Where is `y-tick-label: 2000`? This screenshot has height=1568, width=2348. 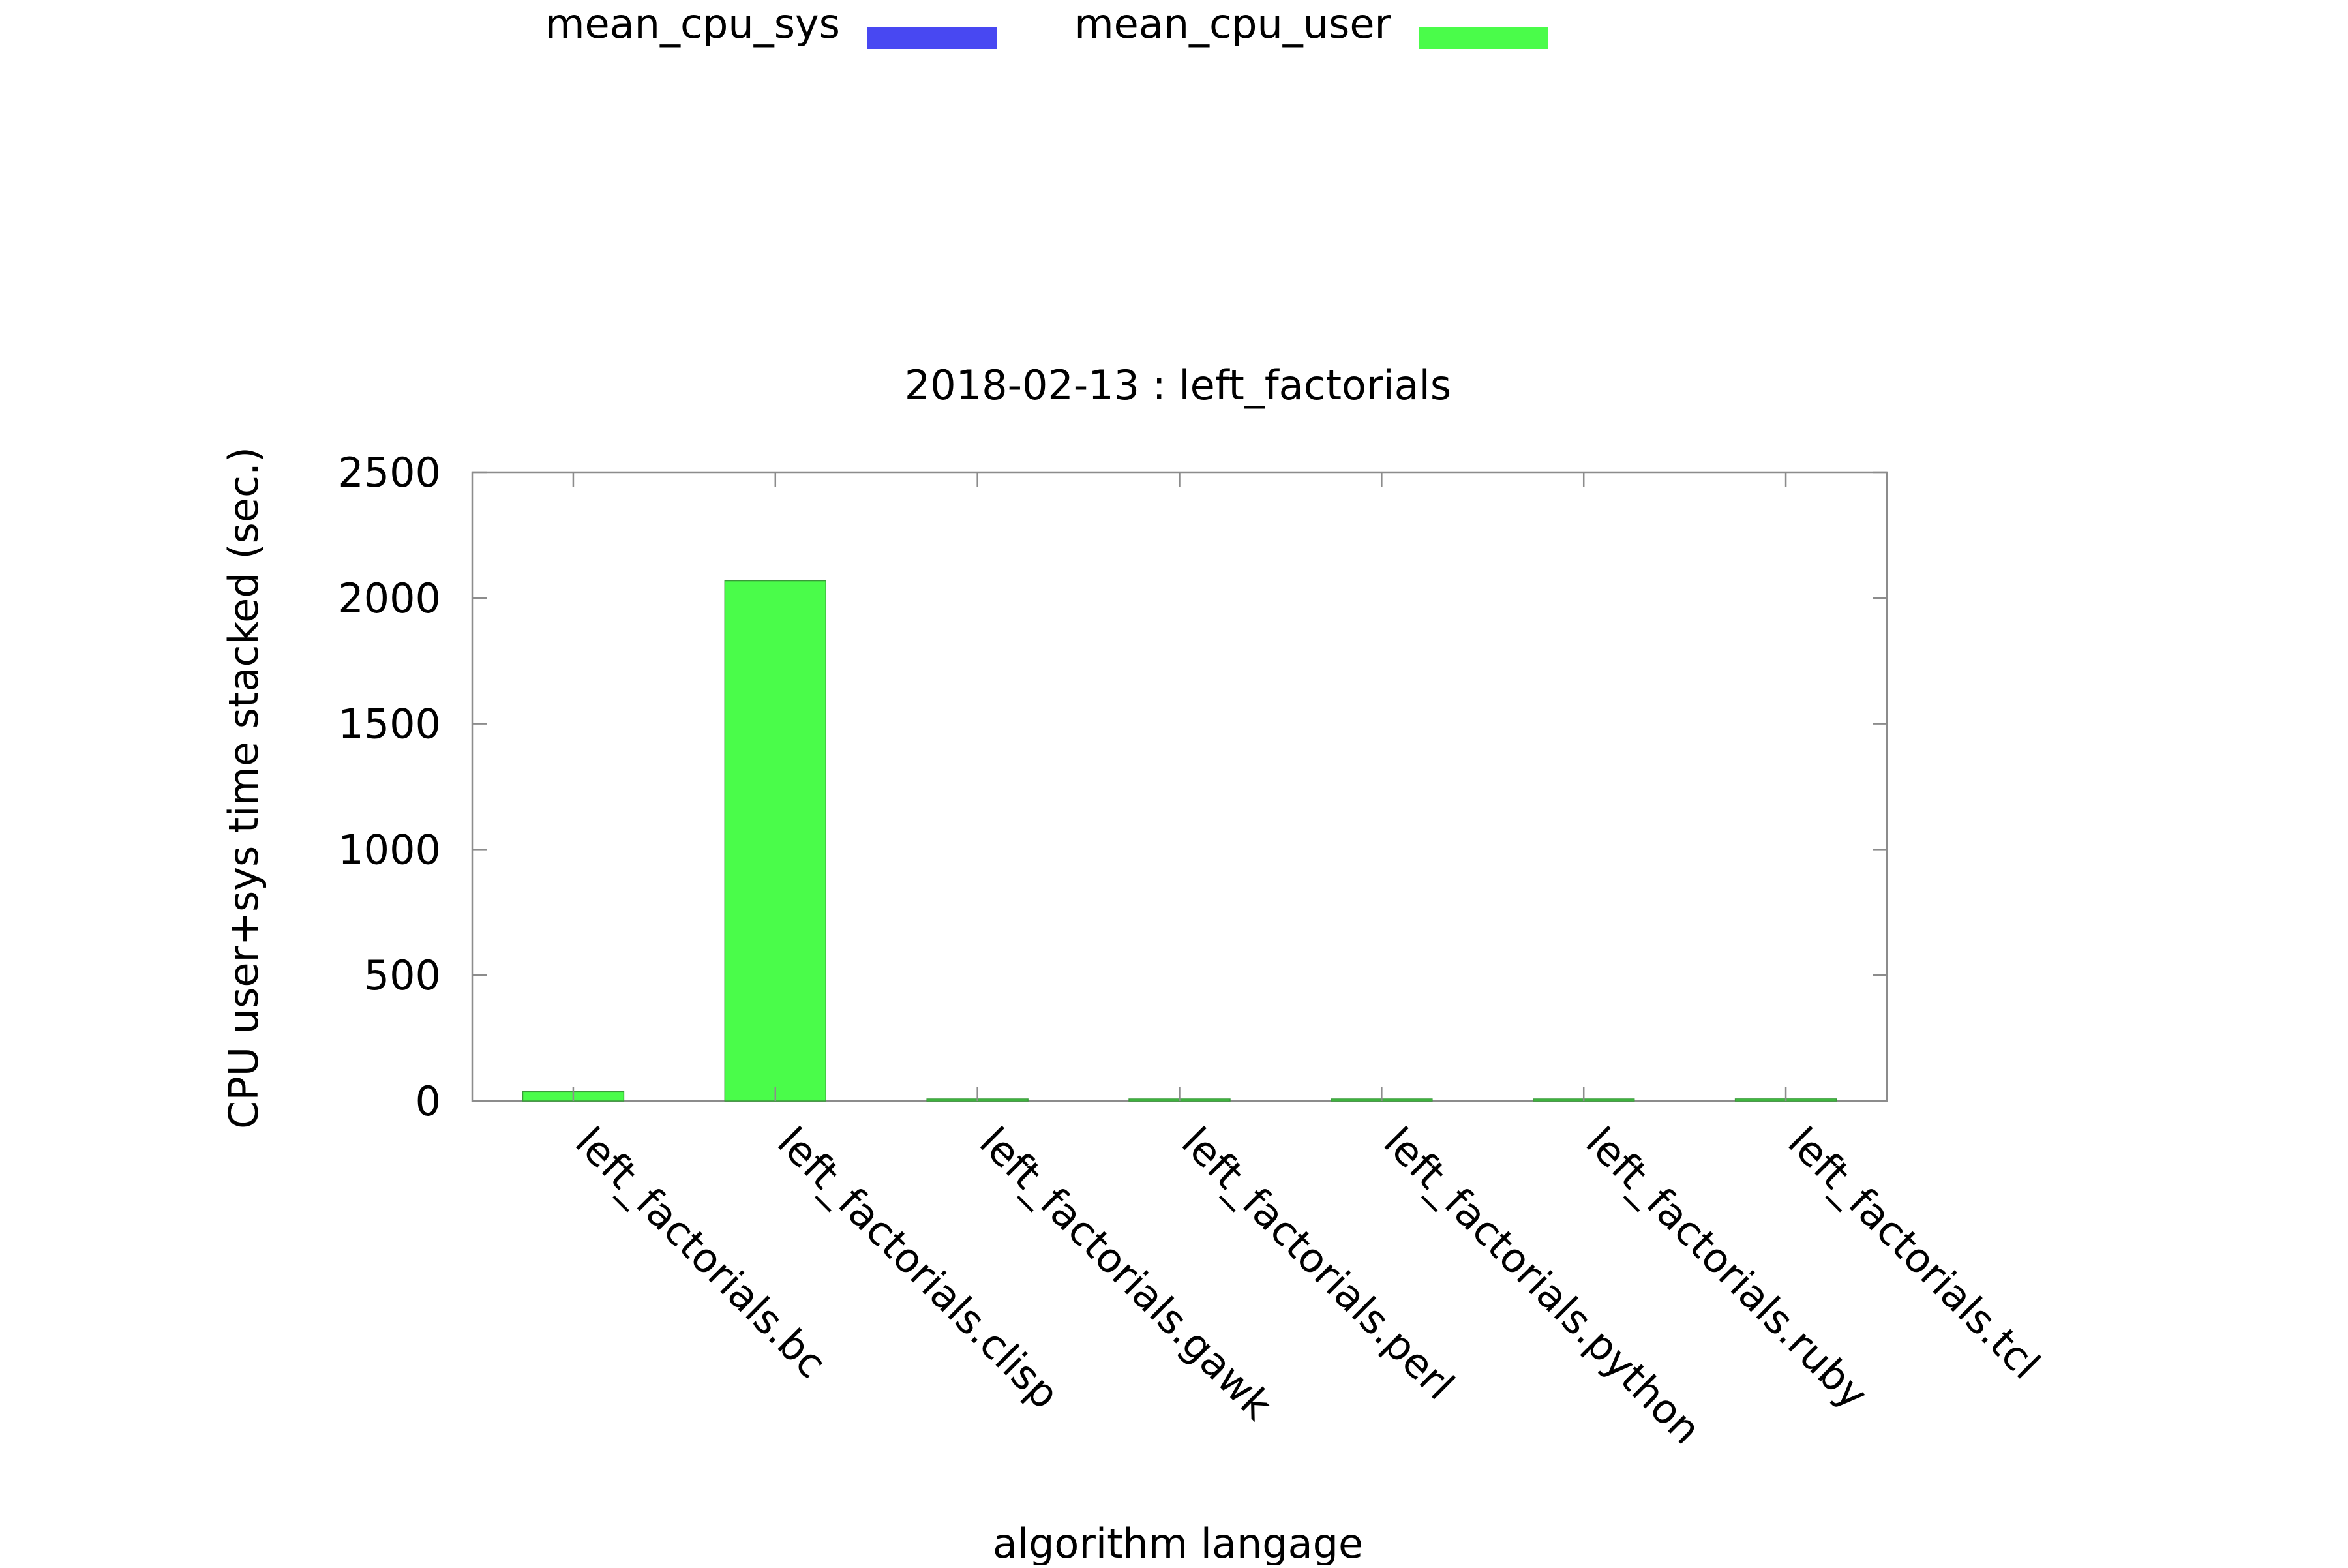
y-tick-label: 2000 is located at coordinates (390, 598).